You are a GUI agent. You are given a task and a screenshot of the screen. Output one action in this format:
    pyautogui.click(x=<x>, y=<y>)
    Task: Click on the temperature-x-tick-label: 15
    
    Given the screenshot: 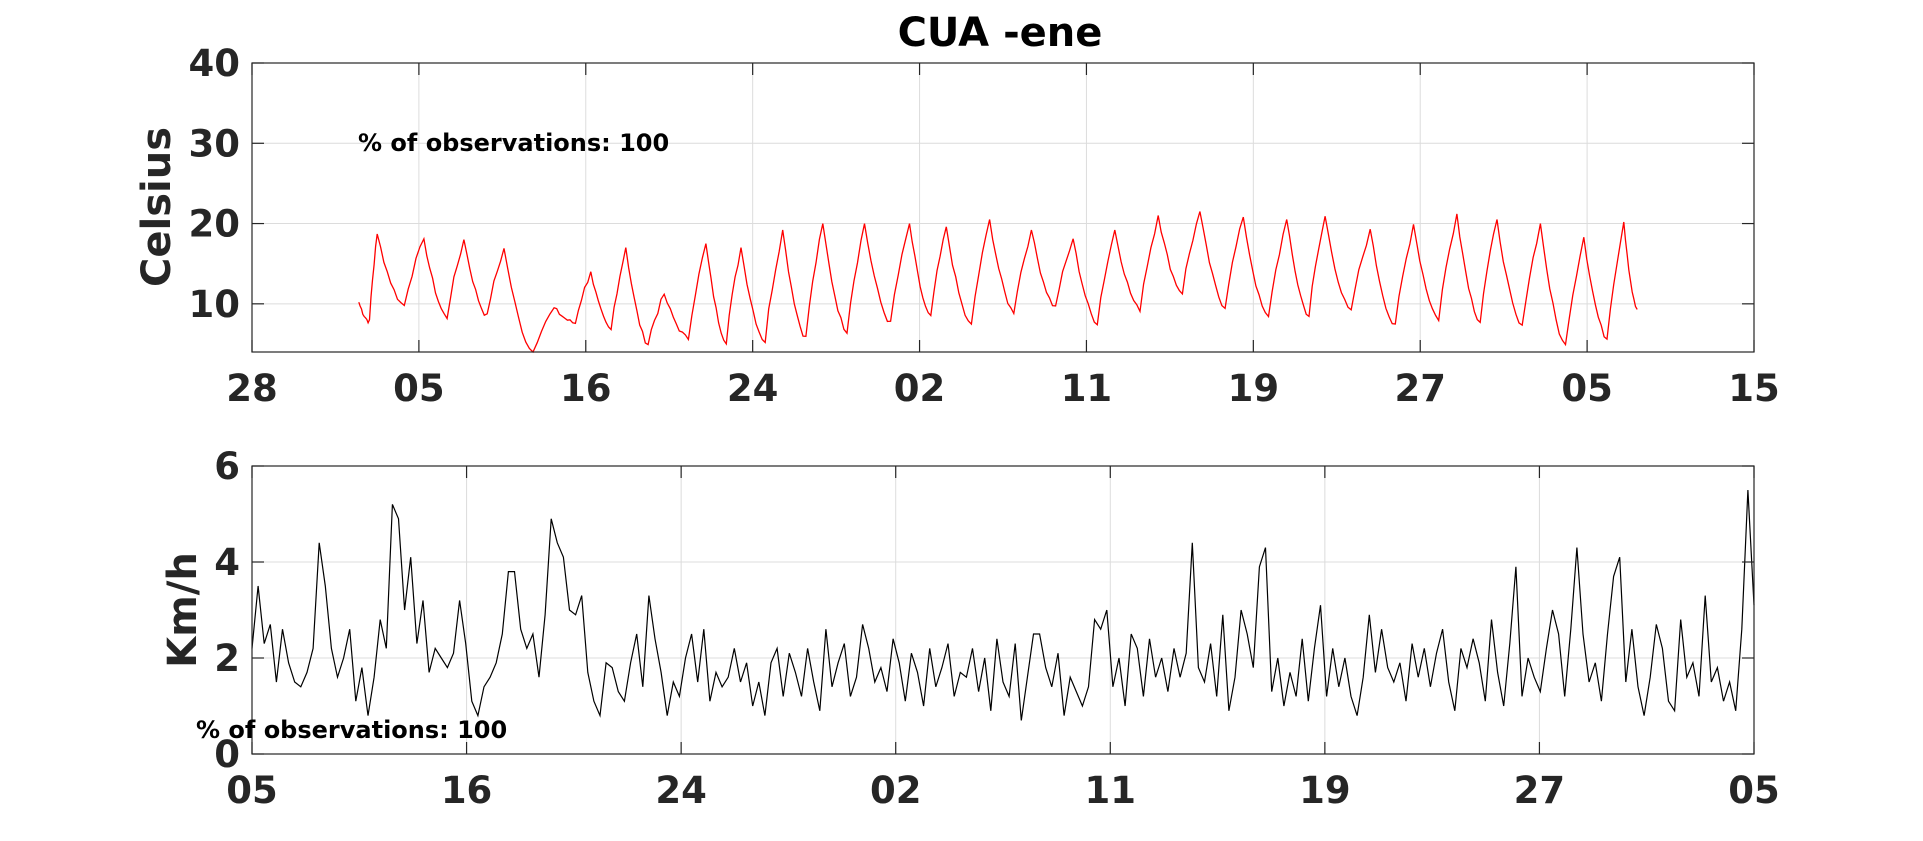 What is the action you would take?
    pyautogui.click(x=1754, y=388)
    